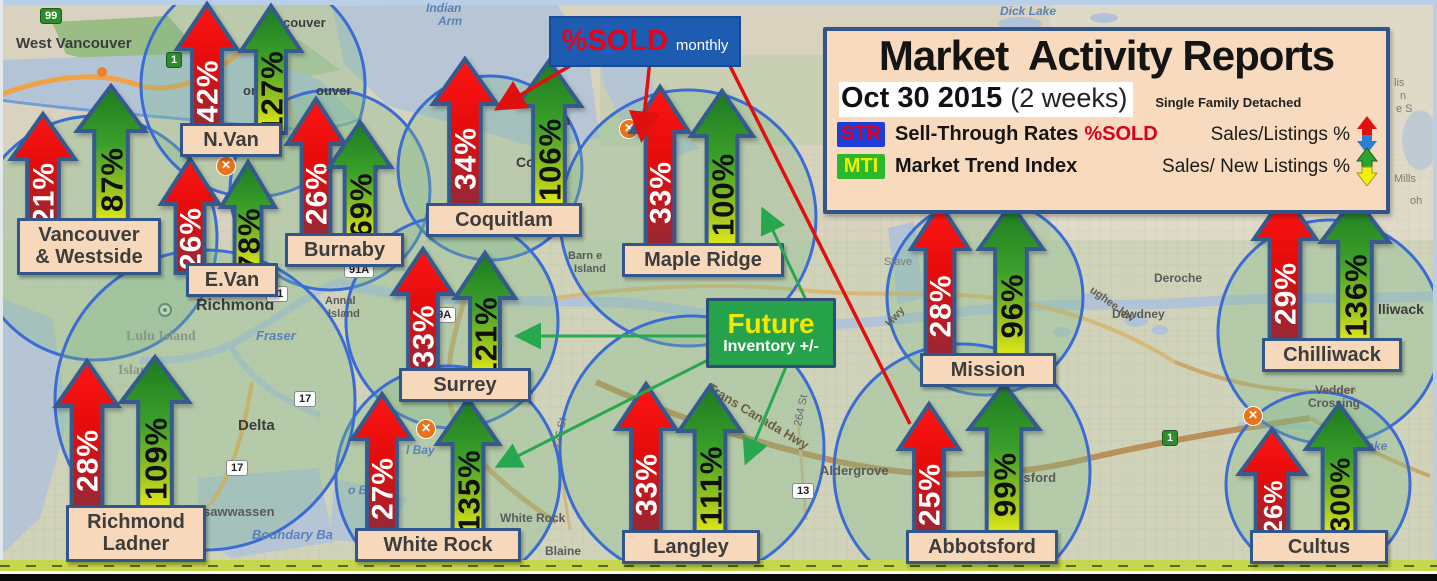 The image size is (1437, 581). What do you see at coordinates (51, 16) in the screenshot?
I see `highway-leaf-shield: 99` at bounding box center [51, 16].